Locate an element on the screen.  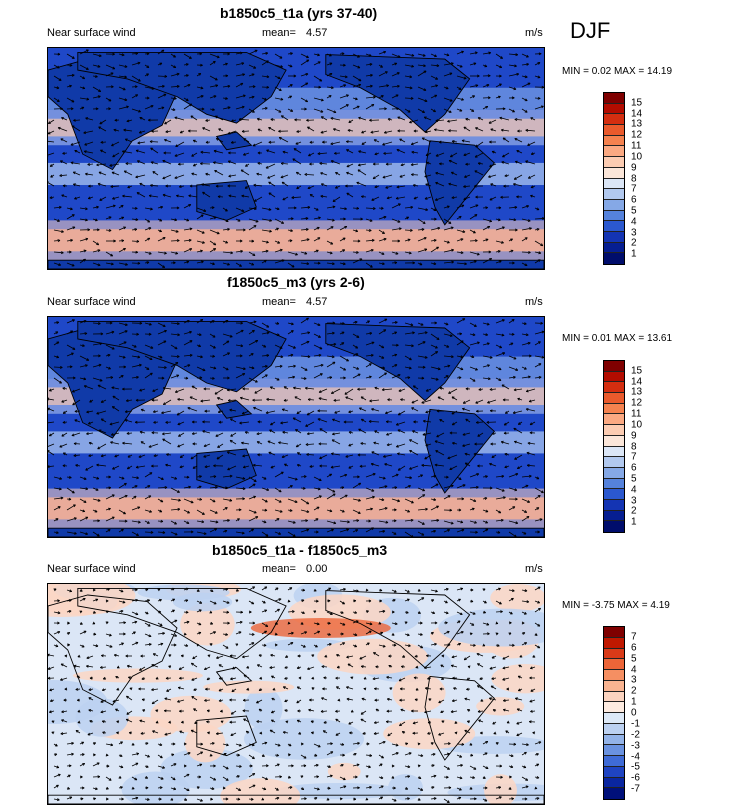
panel-2-colorbar is located at coordinates (614, 446).